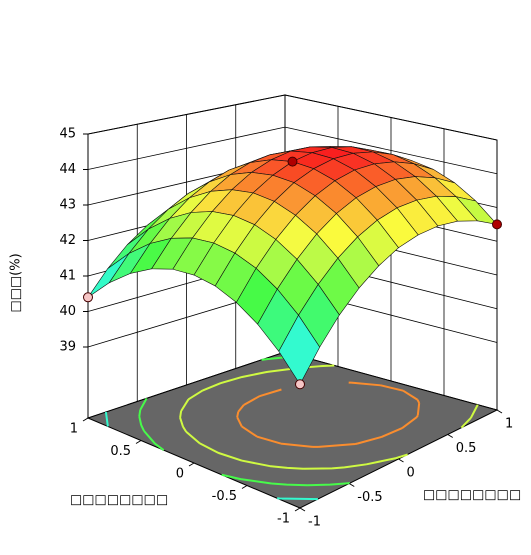 The height and width of the screenshot is (555, 531). I want to click on z-tick-label: 42, so click(67, 240).